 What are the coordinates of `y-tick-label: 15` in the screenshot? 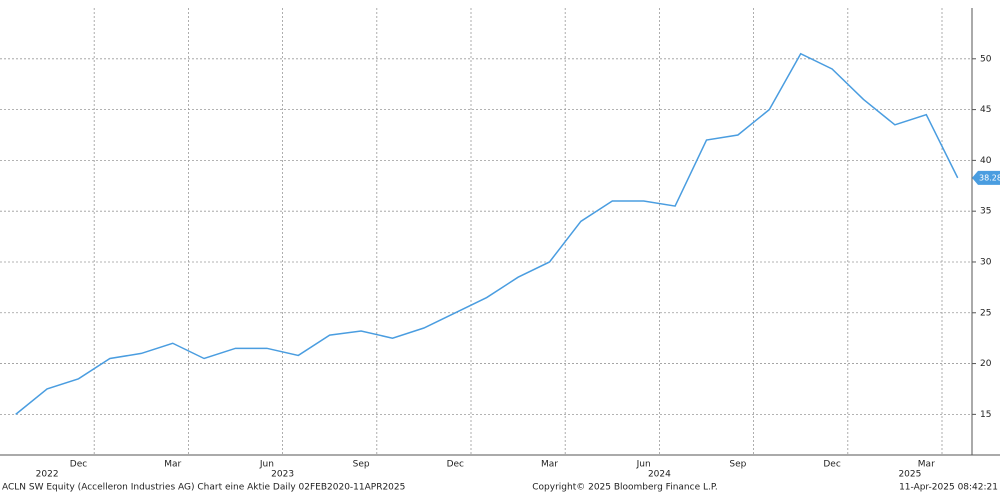 It's located at (985, 415).